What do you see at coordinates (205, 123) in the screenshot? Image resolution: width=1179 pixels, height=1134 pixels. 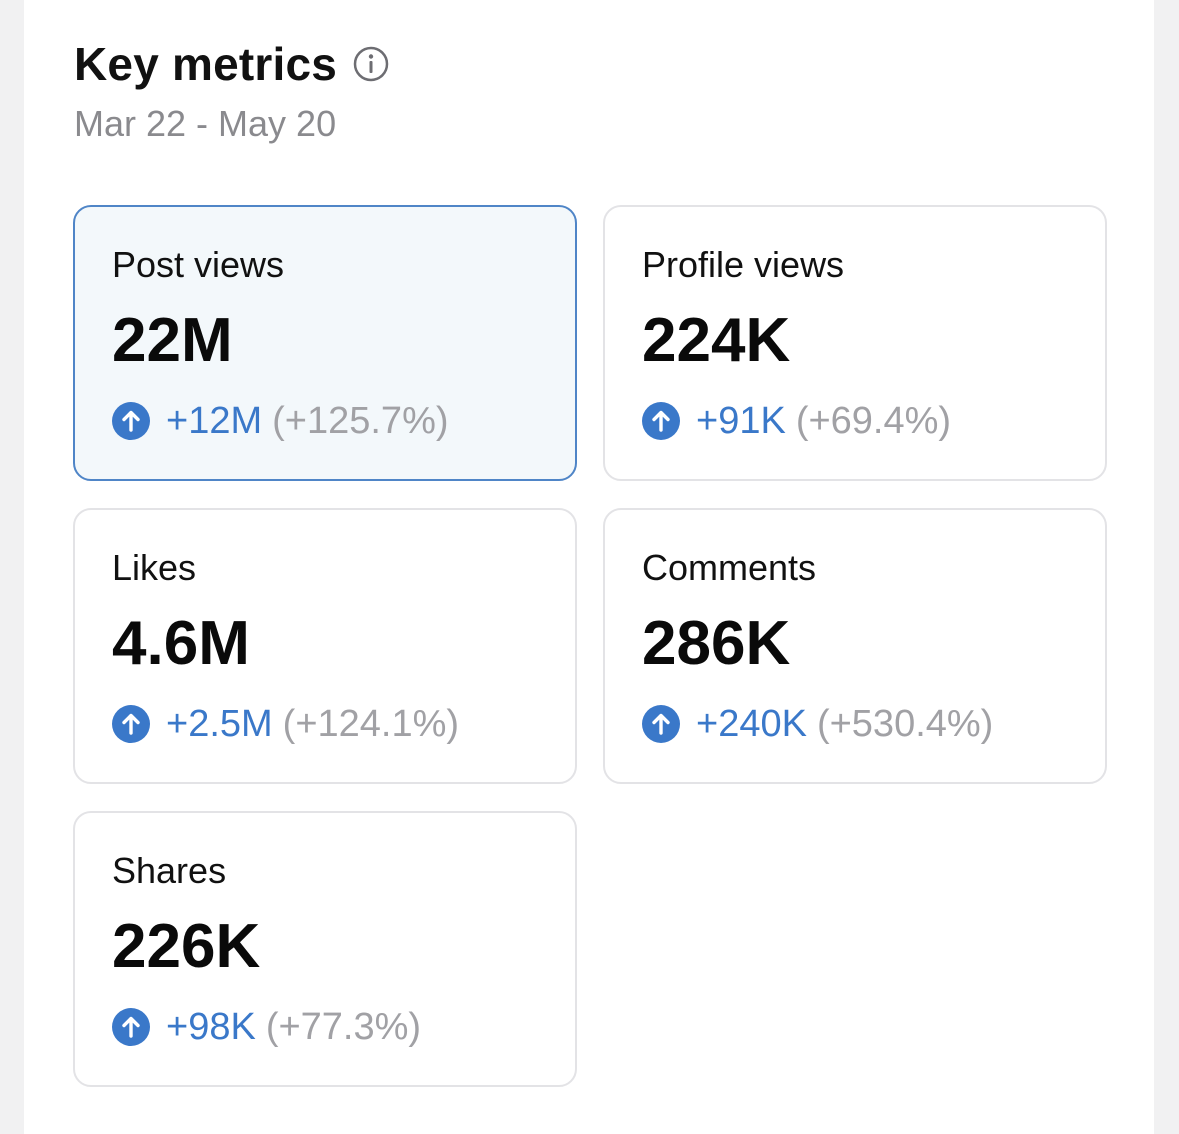 I see `date-range: Mar 22 - May 20` at bounding box center [205, 123].